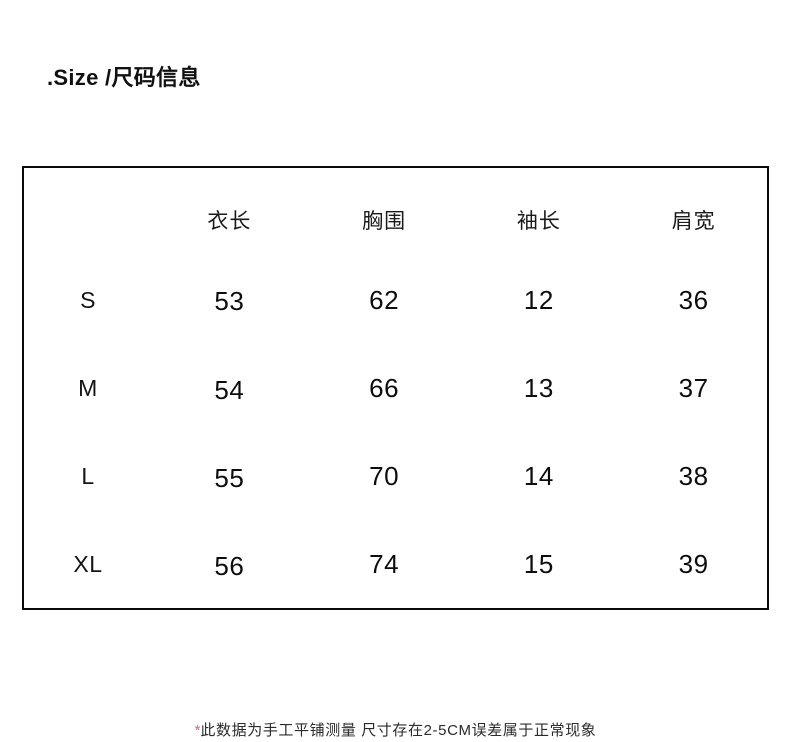 This screenshot has height=742, width=790. Describe the element at coordinates (229, 565) in the screenshot. I see `cell-xl-length: 56` at that location.